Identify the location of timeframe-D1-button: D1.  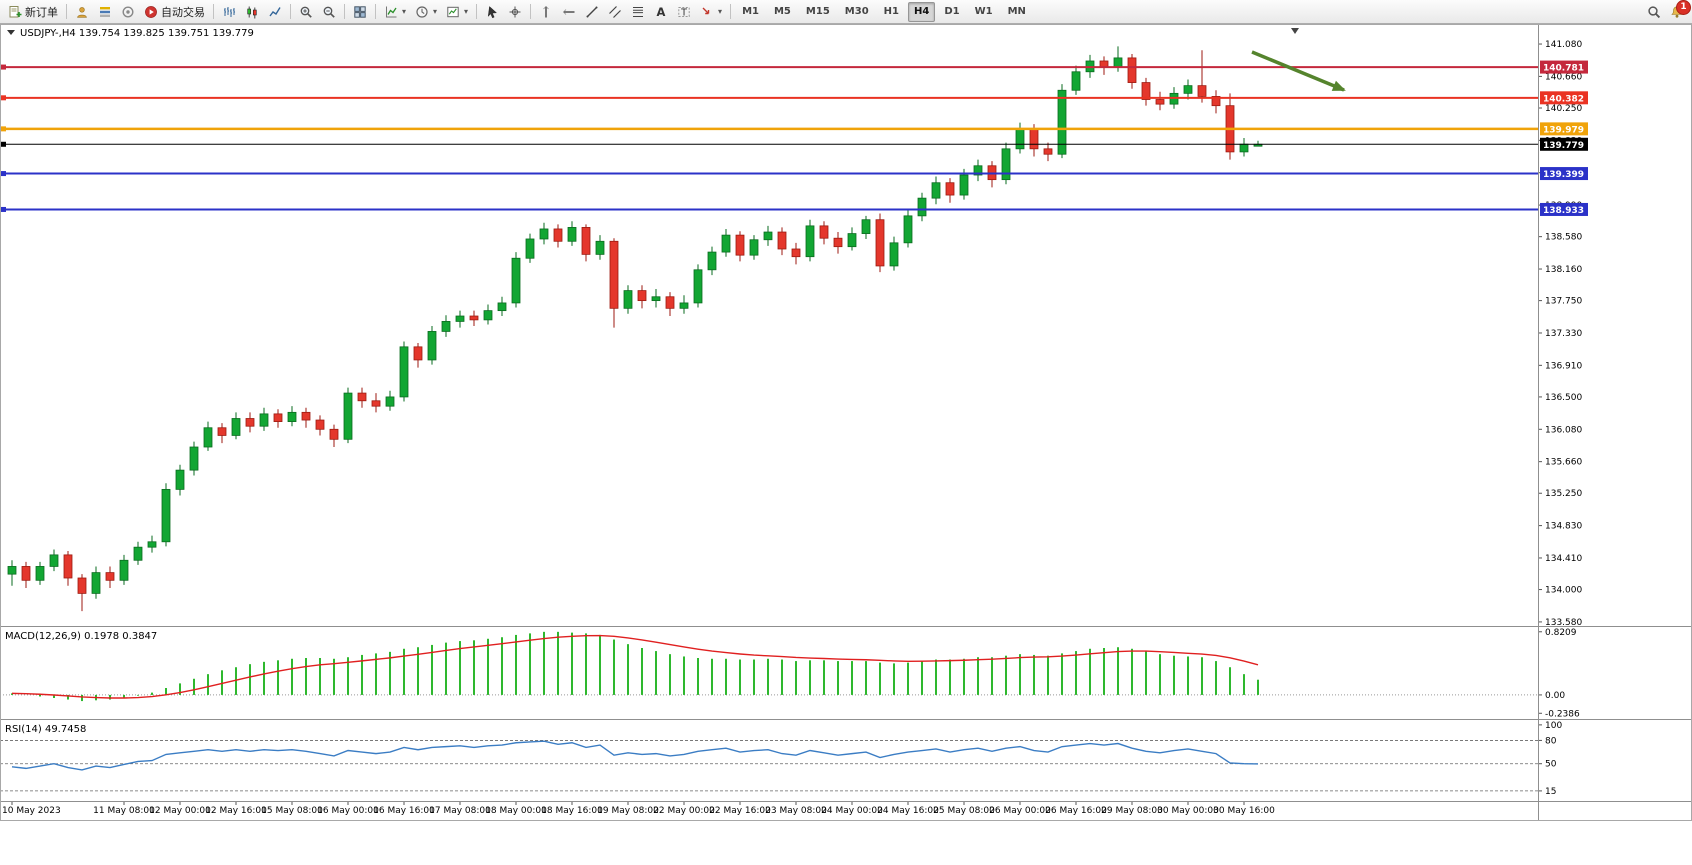
(952, 11).